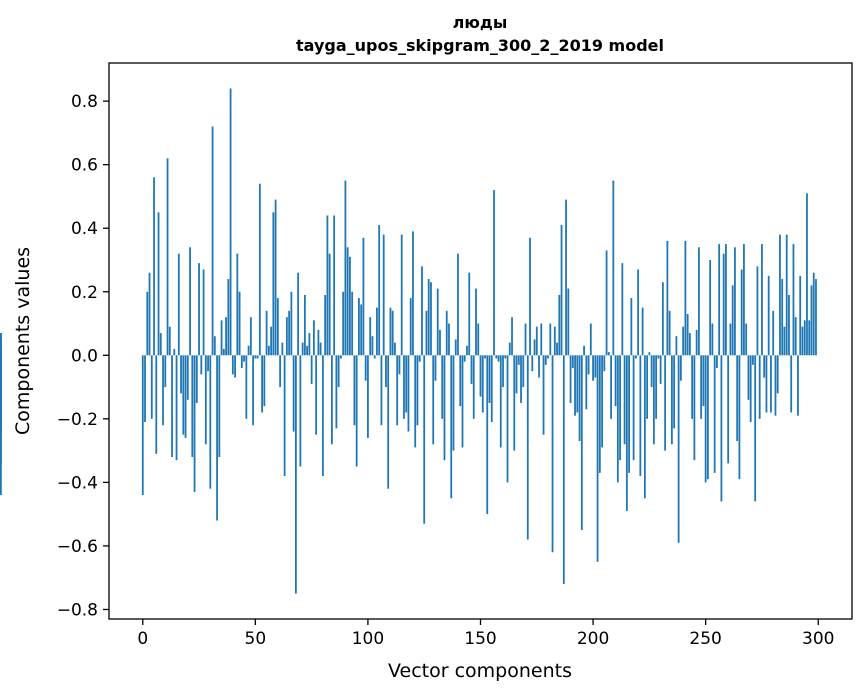 The height and width of the screenshot is (696, 867). I want to click on y-tick-label: −0.4, so click(77, 483).